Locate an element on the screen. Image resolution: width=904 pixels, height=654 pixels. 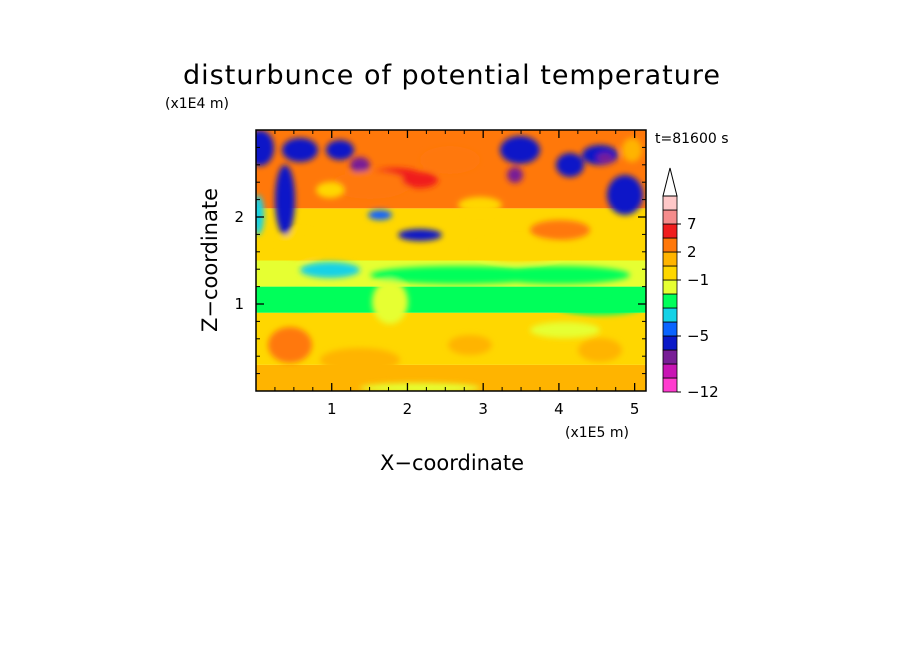
colorbar: −12−5−127 is located at coordinates (690, 284).